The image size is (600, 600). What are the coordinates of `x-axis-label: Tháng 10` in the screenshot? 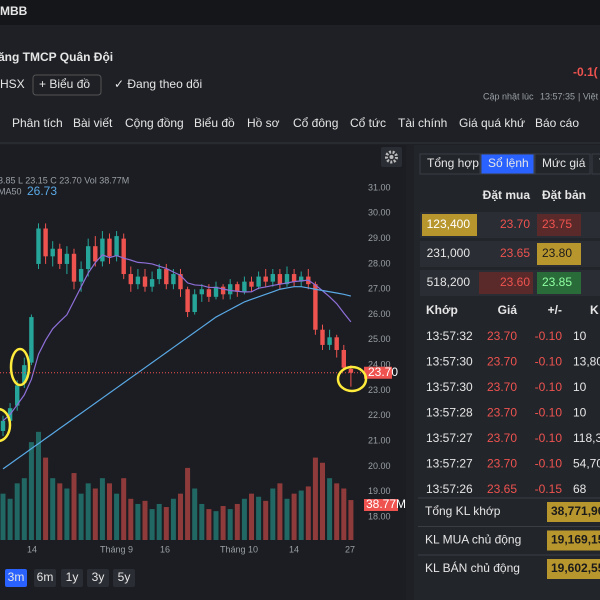 It's located at (239, 549).